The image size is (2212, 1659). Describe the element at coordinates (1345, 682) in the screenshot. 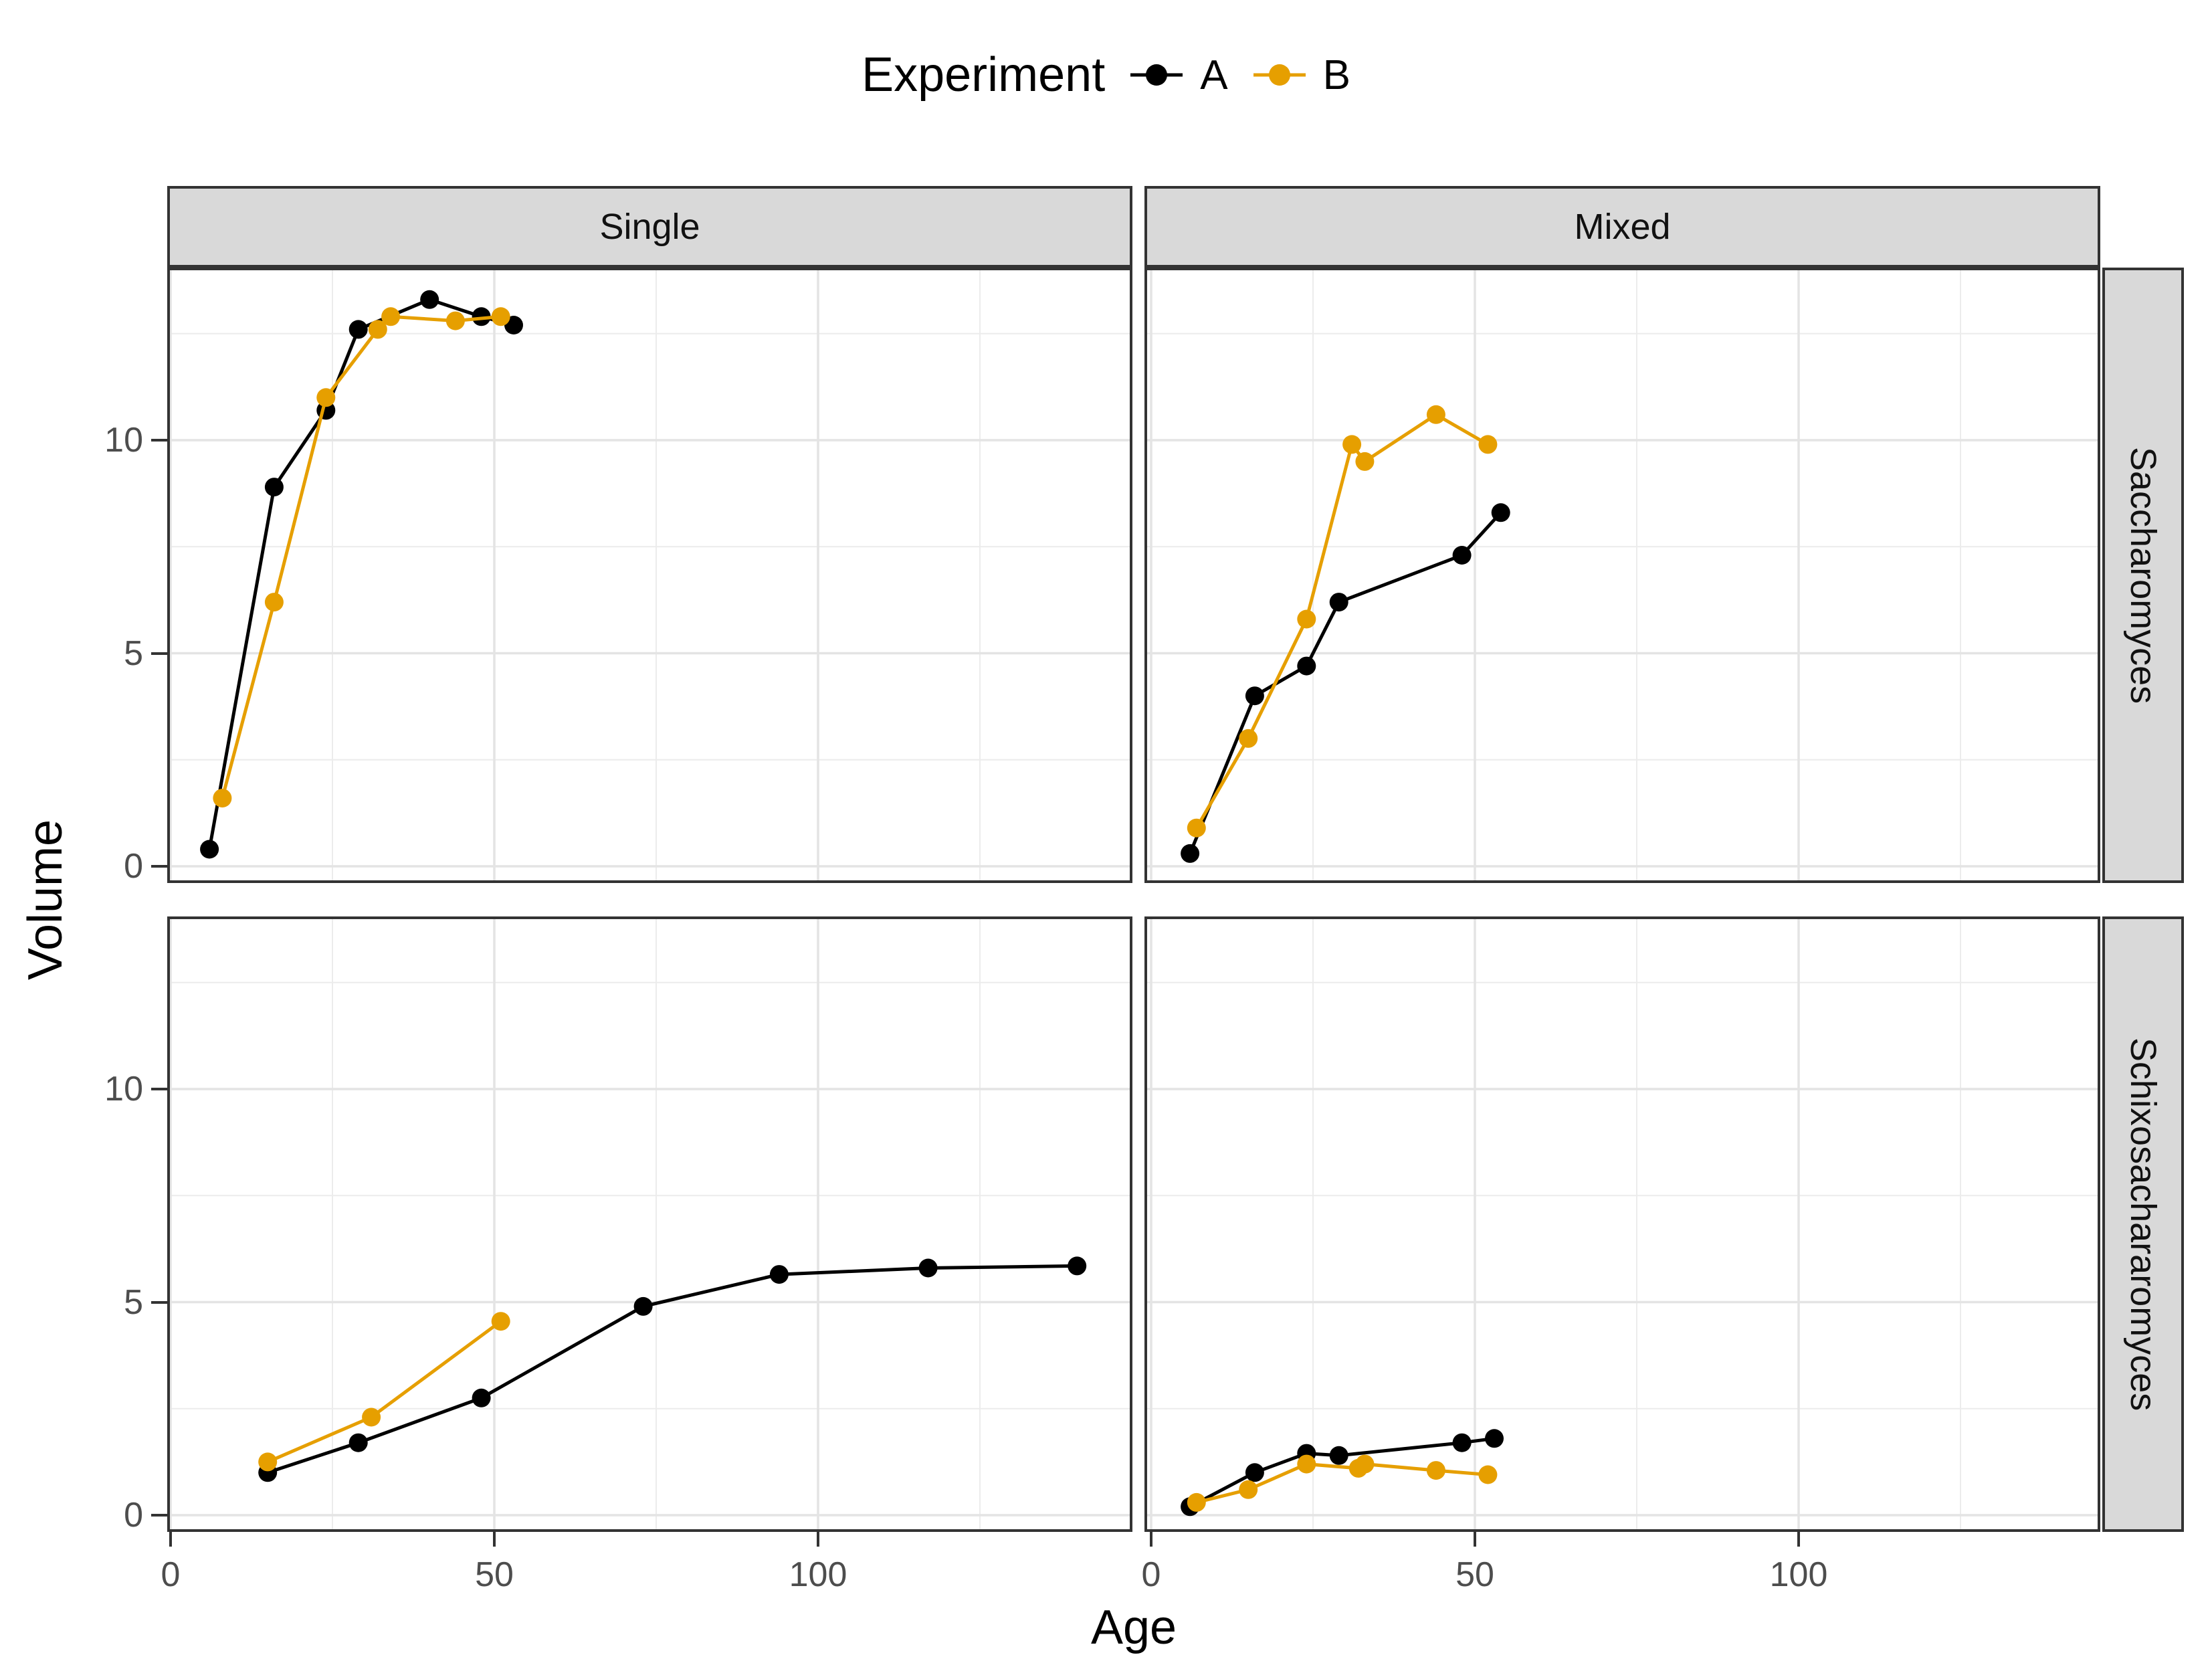

I see `series-a-line` at that location.